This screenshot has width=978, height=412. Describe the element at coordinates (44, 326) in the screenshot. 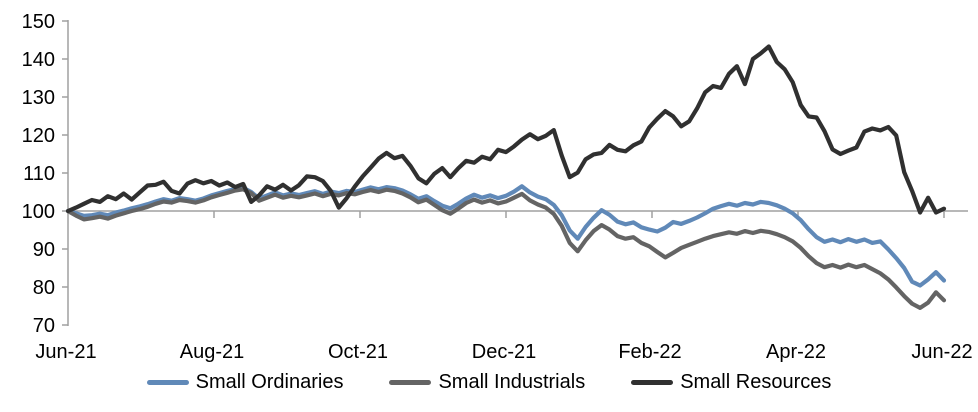

I see `y-axis-label: 70` at that location.